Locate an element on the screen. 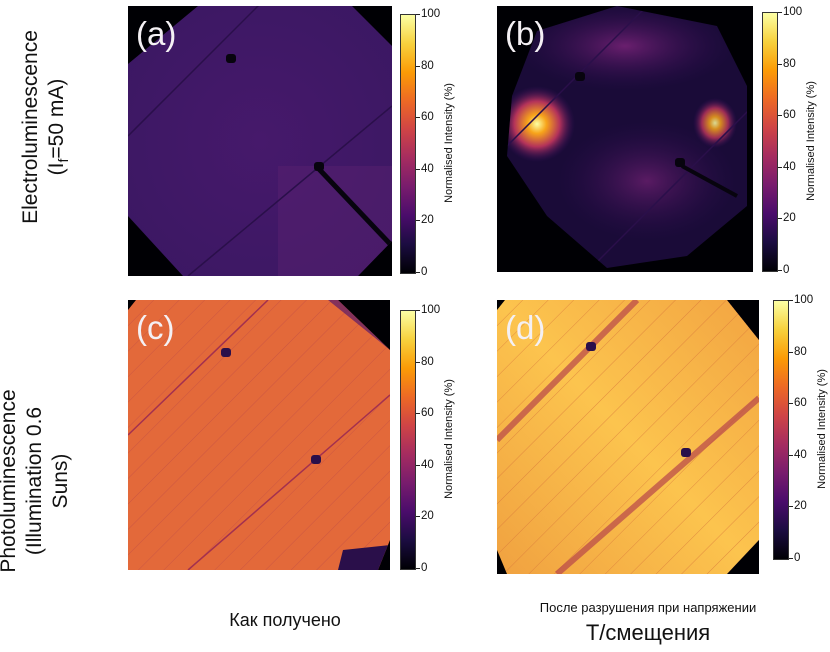 The image size is (830, 652). column-label-after-stress-line2: Т/смещения is located at coordinates (648, 632).